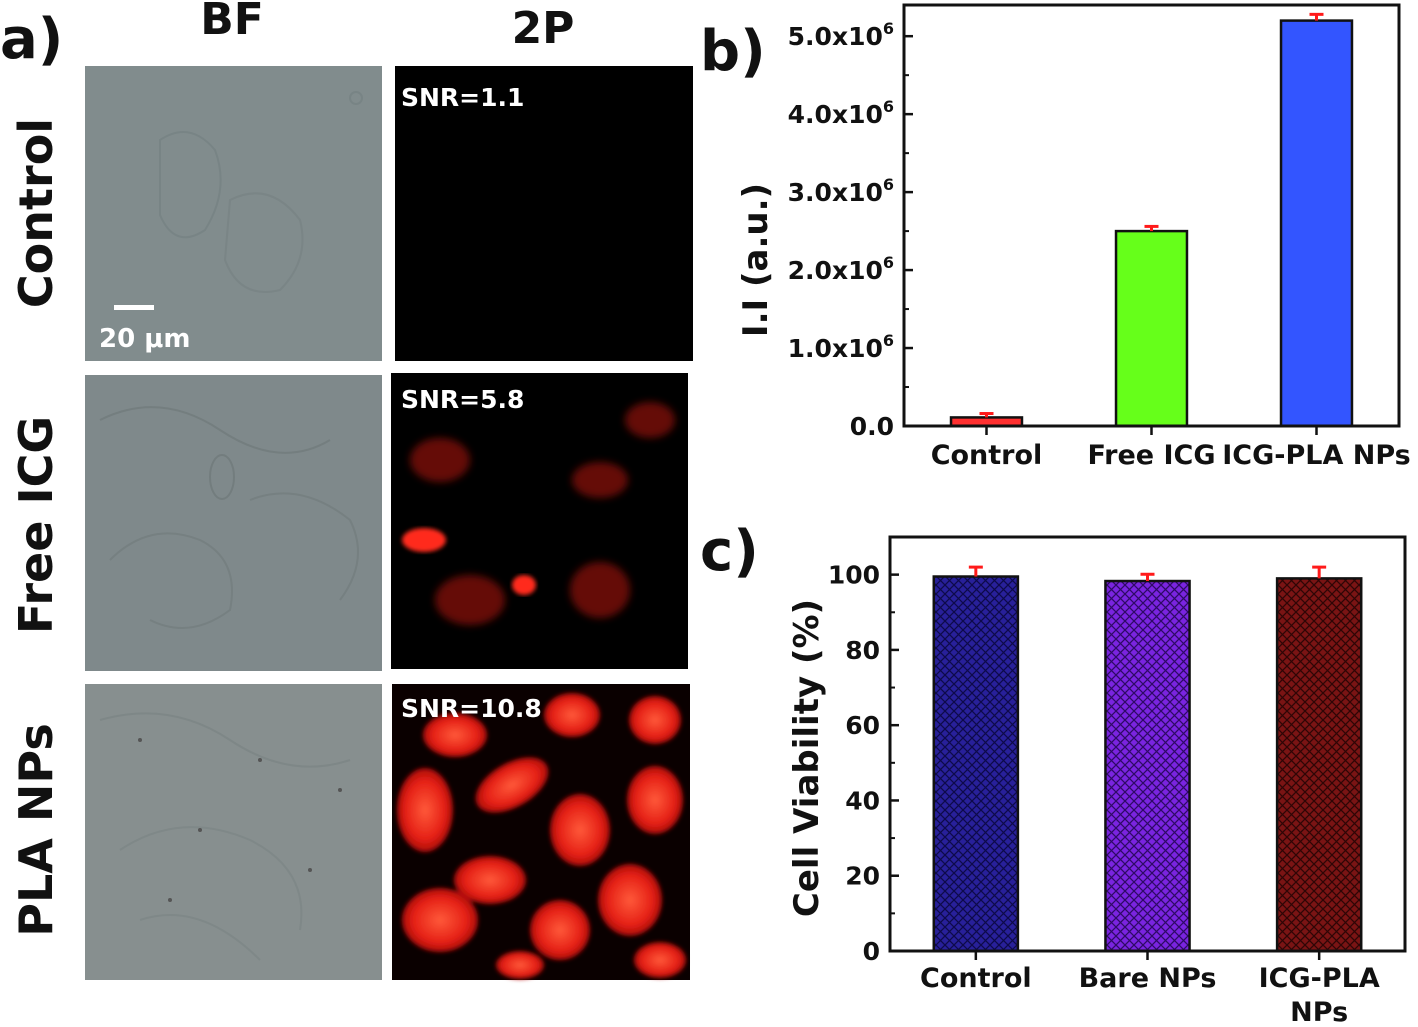  Describe the element at coordinates (134, 307) in the screenshot. I see `scale-bar` at that location.